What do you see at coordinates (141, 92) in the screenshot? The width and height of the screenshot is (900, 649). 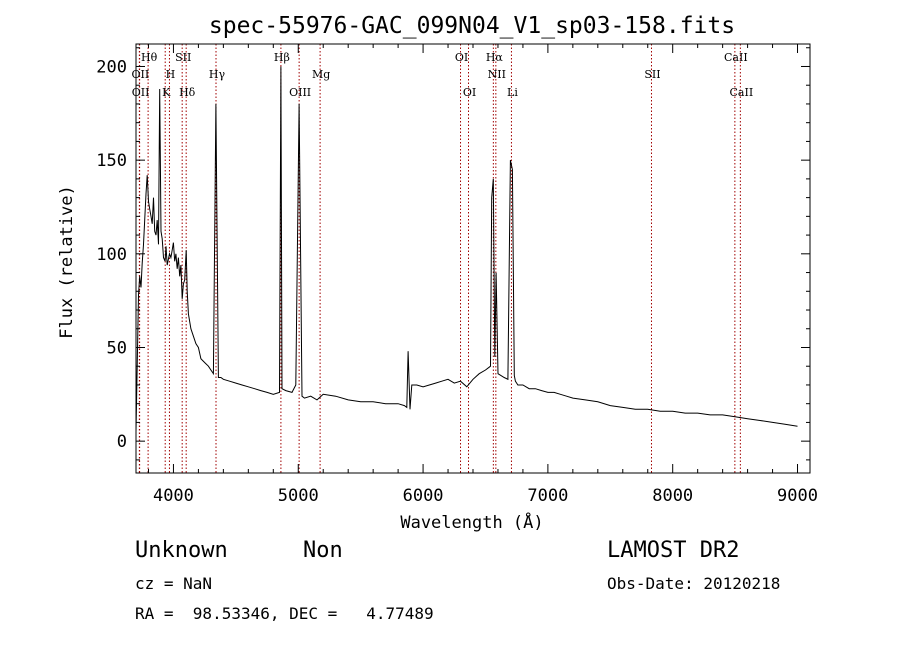 I see `annotation-label-2: OII` at bounding box center [141, 92].